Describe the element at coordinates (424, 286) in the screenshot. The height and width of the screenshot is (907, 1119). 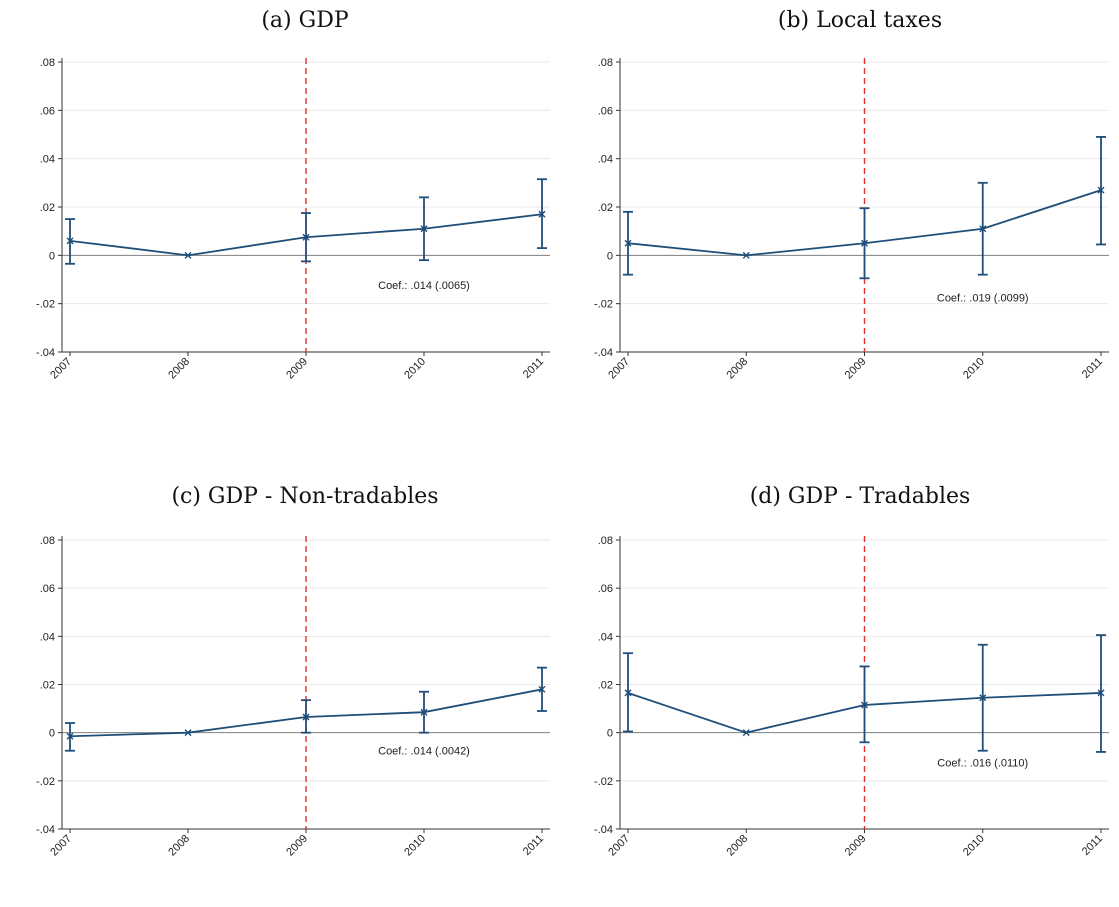
I see `coef-annotation: Coef.: .014 (.0065)` at that location.